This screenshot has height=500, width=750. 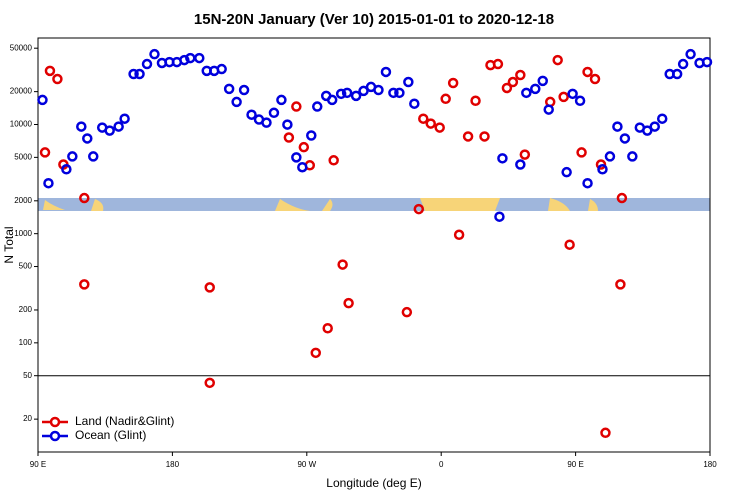 What do you see at coordinates (306, 464) in the screenshot?
I see `x-tick-label: 90 W` at bounding box center [306, 464].